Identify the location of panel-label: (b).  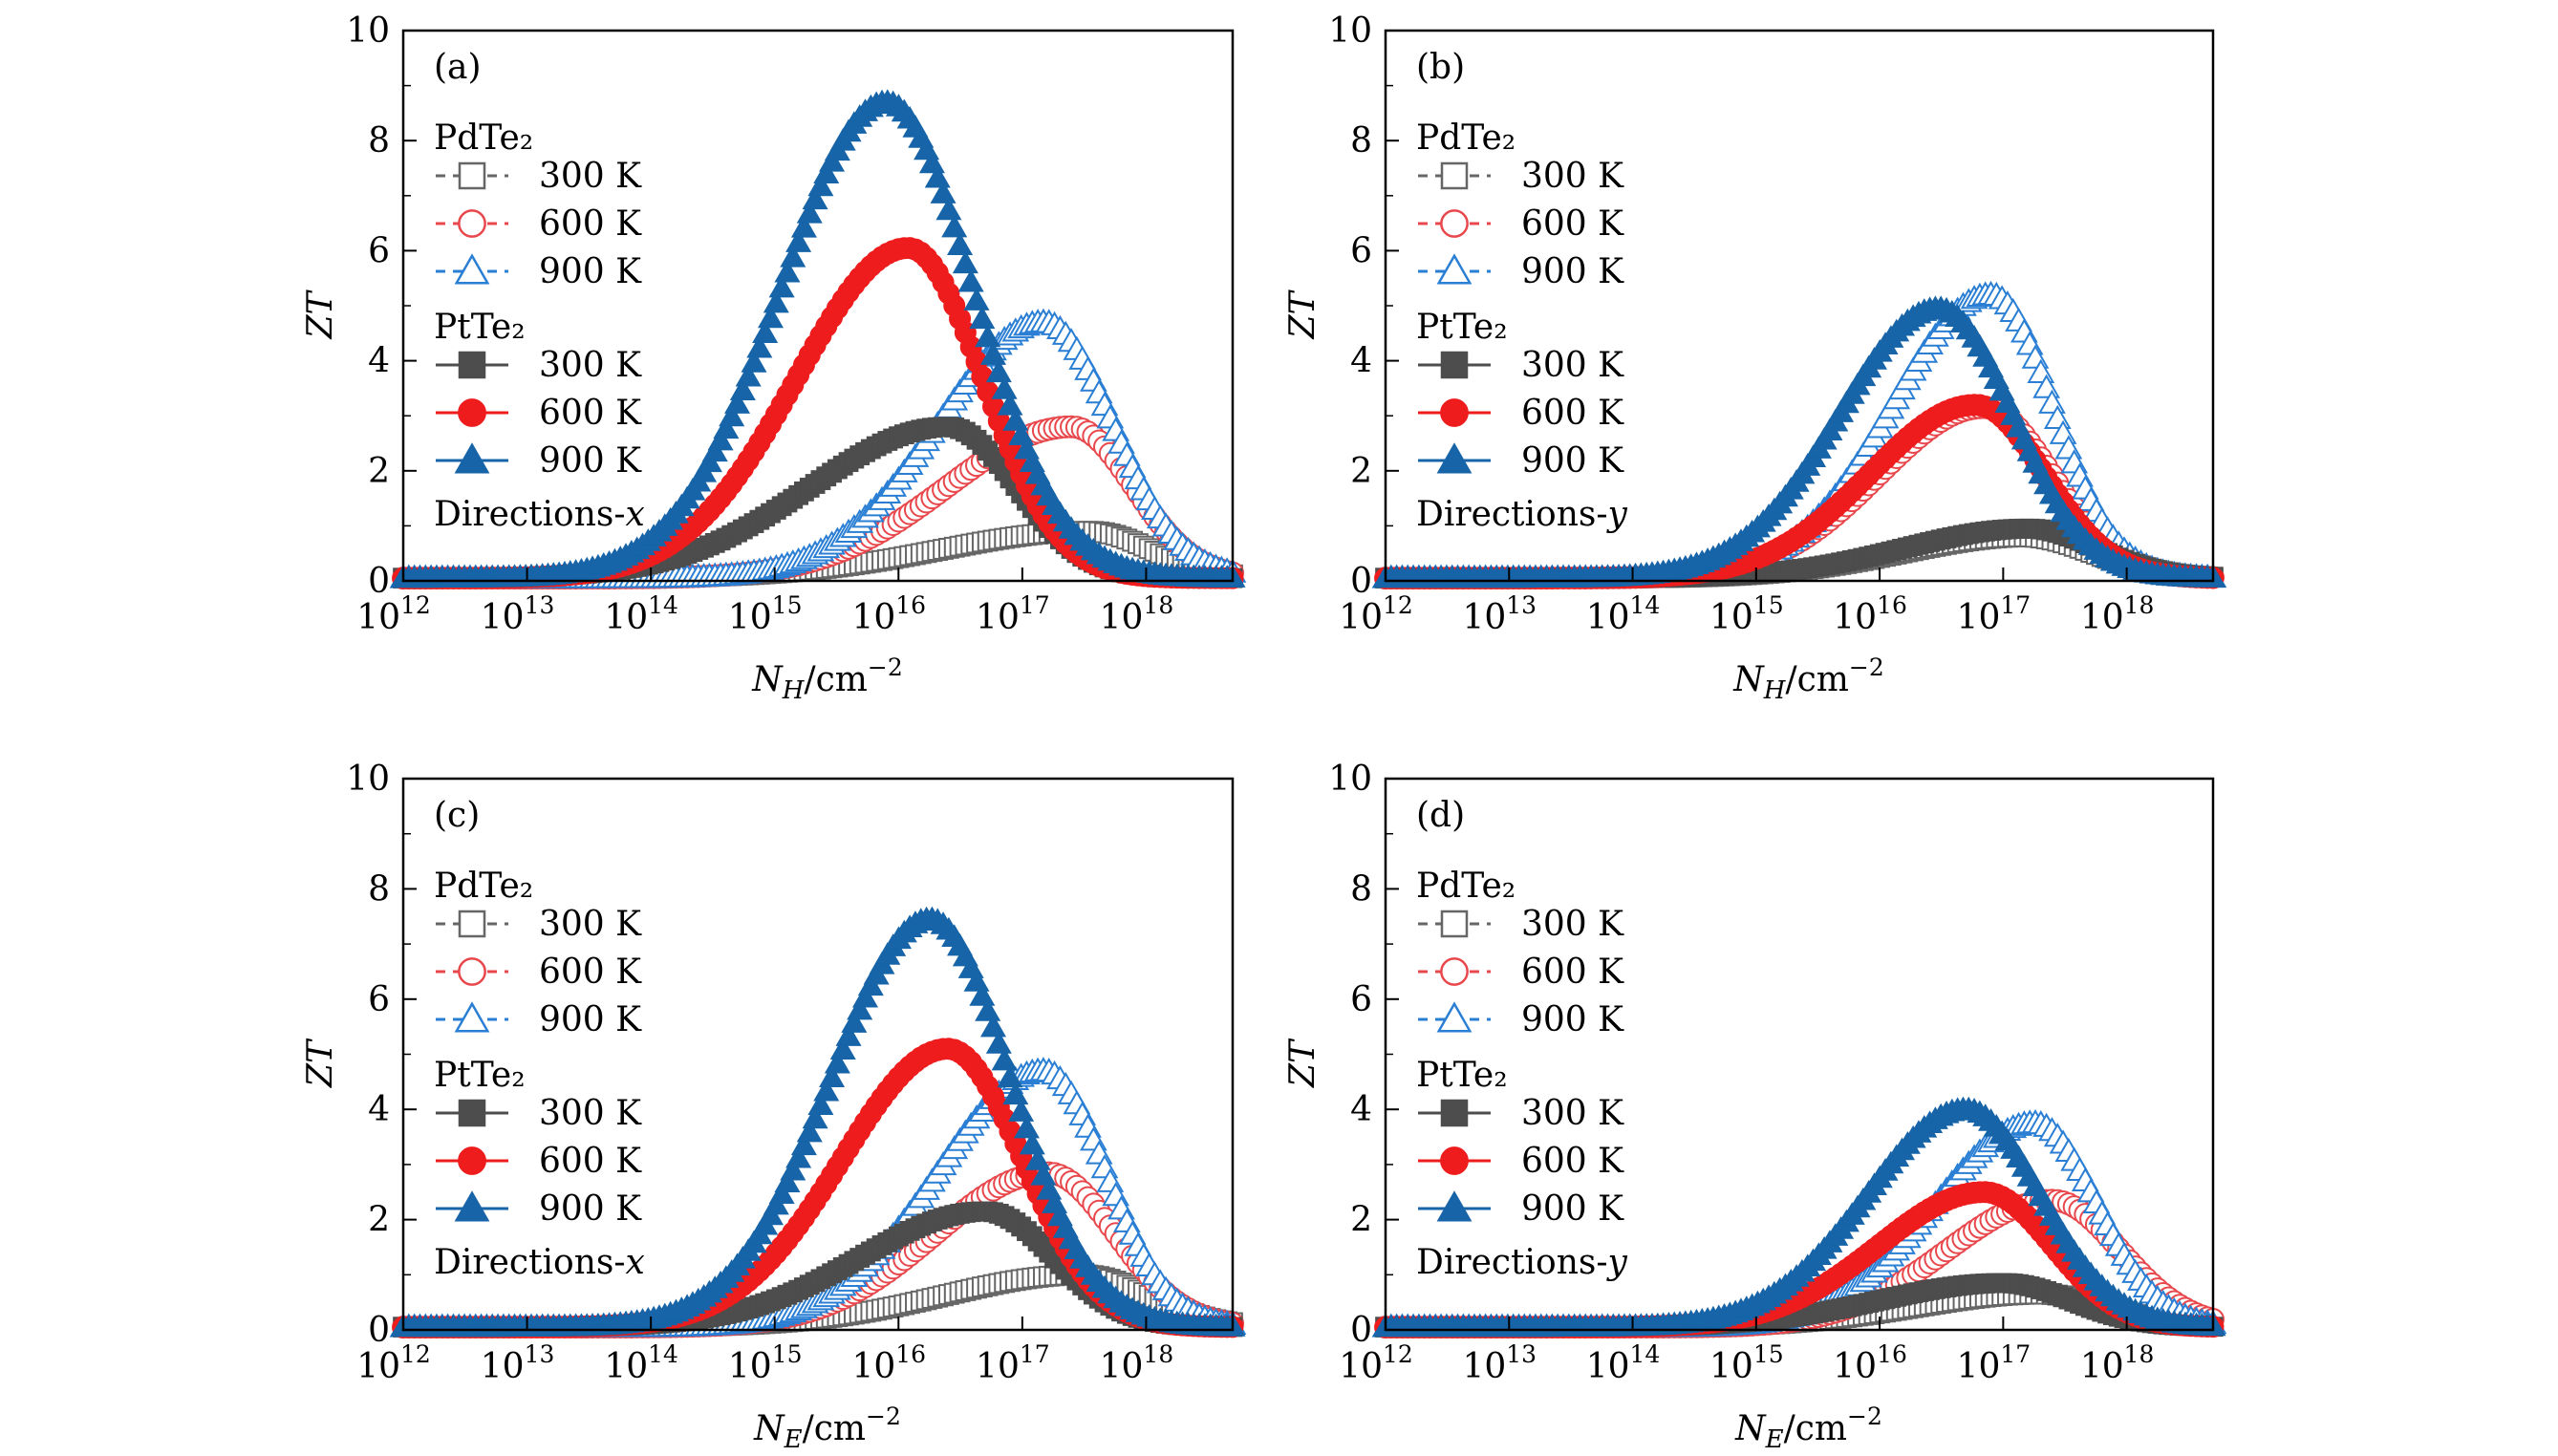
(1441, 67).